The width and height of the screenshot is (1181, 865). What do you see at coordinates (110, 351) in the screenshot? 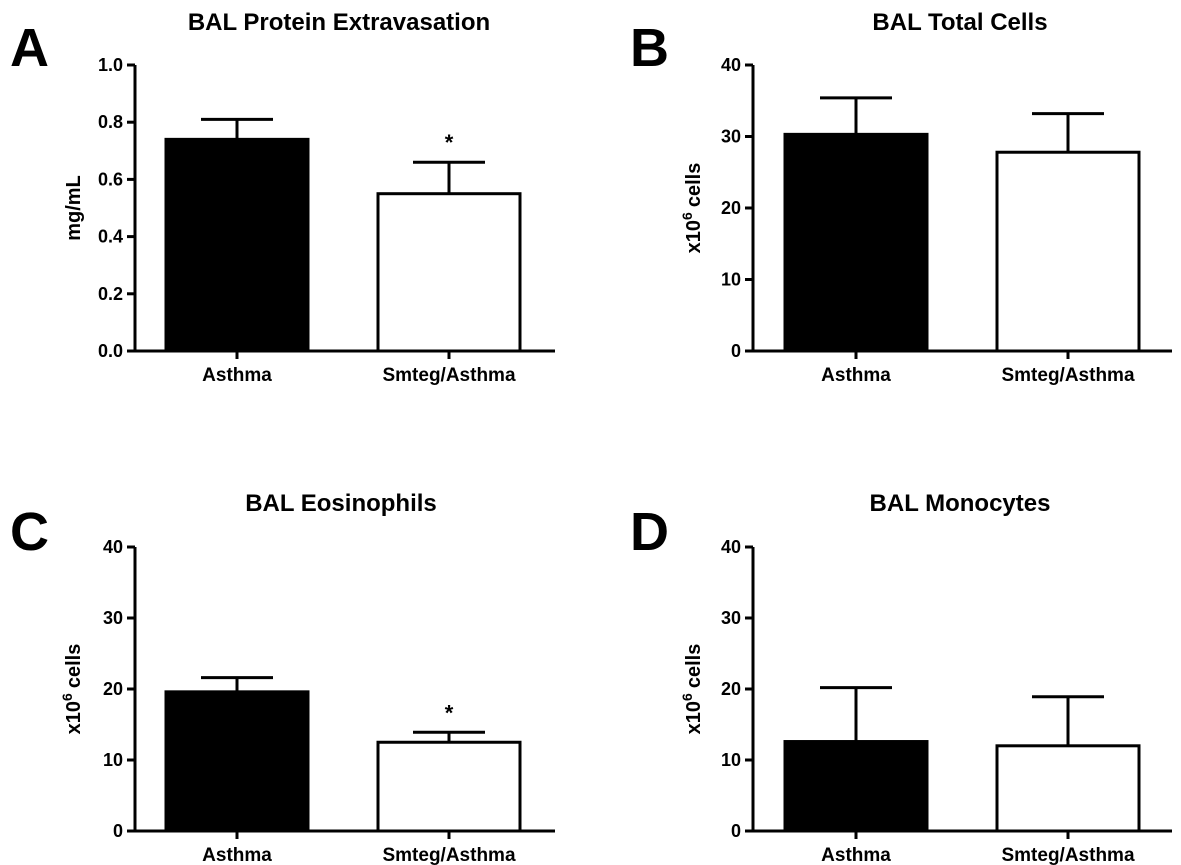
I see `y-tick-label: 0.0` at bounding box center [110, 351].